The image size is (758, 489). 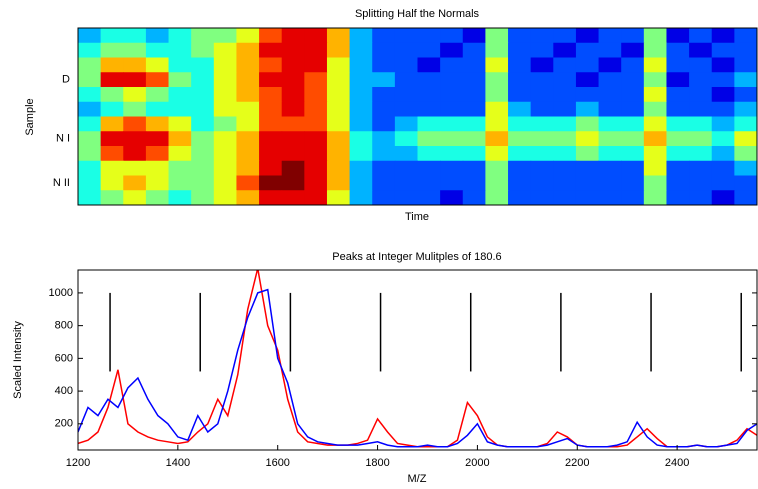 What do you see at coordinates (61, 183) in the screenshot?
I see `y-tick-label: N II` at bounding box center [61, 183].